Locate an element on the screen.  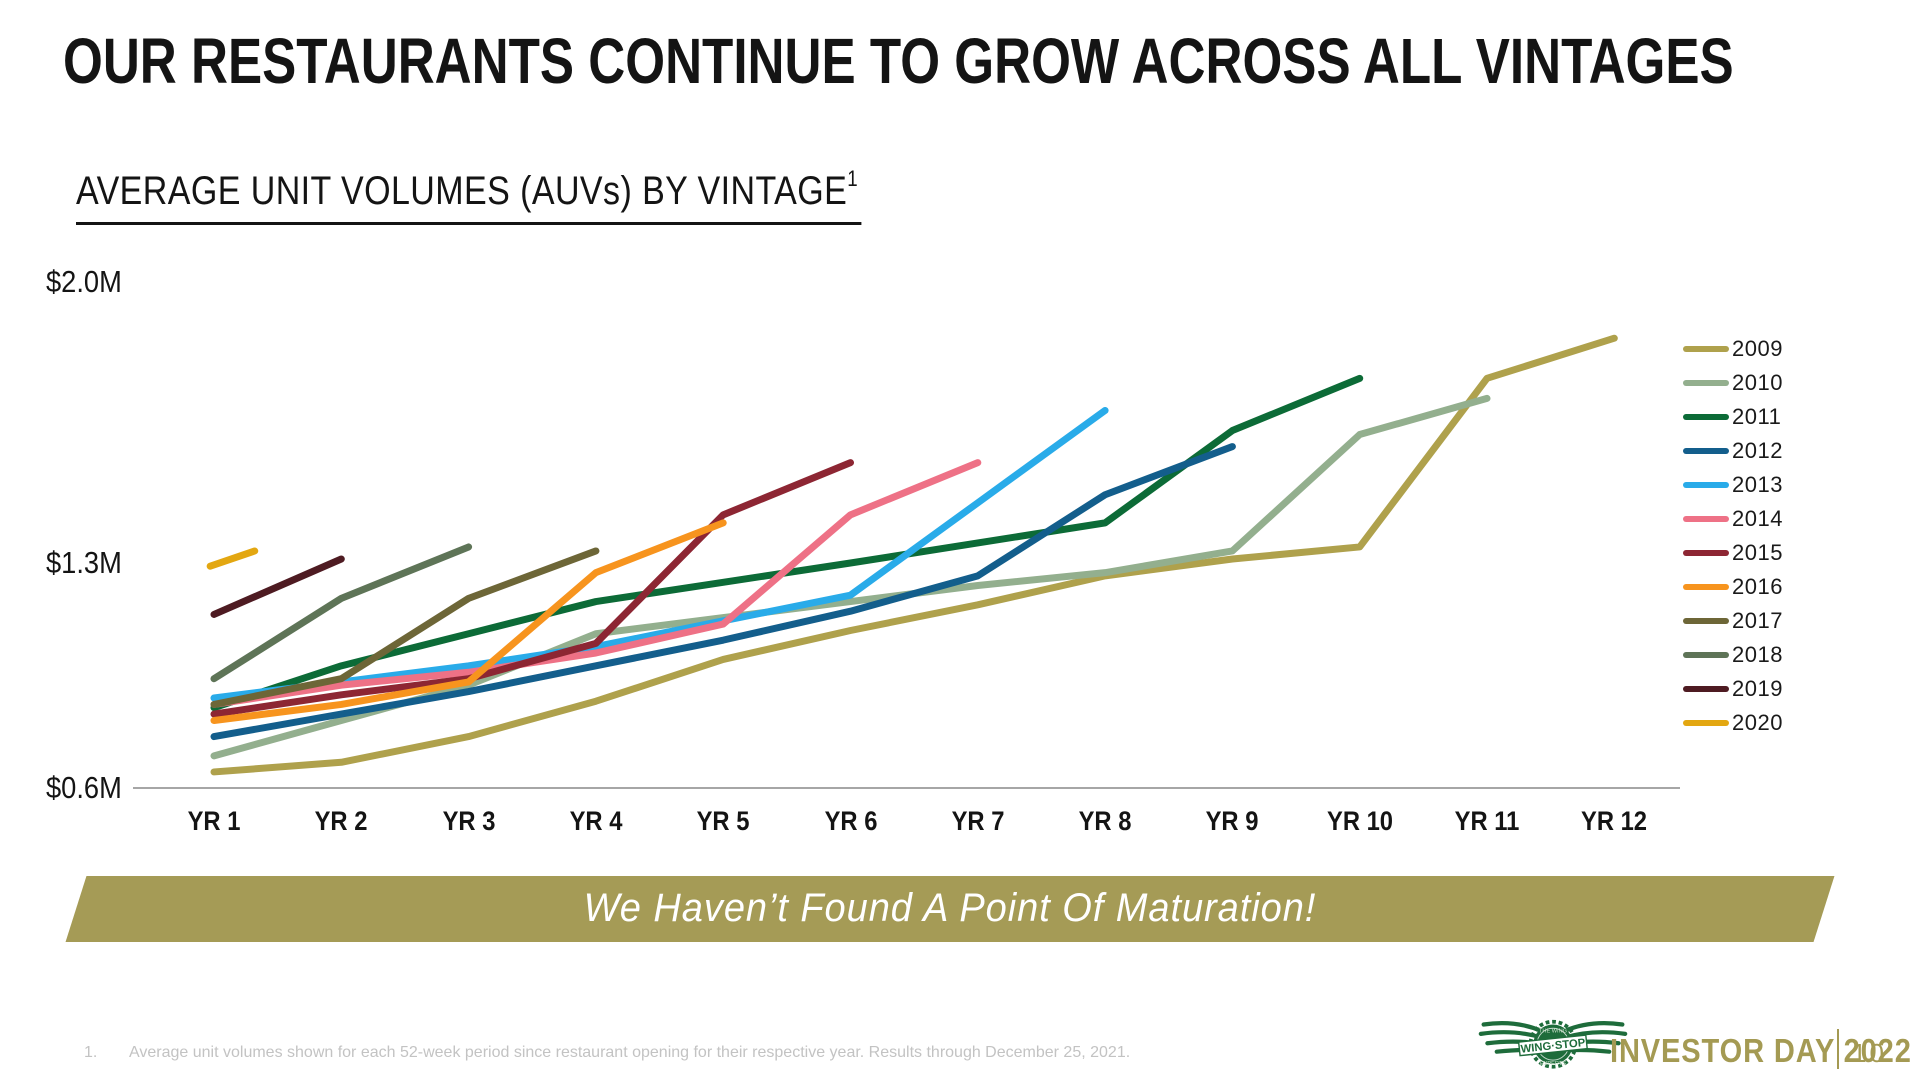
logo-bottom-text: EXPERTS is located at coordinates (1553, 1064).